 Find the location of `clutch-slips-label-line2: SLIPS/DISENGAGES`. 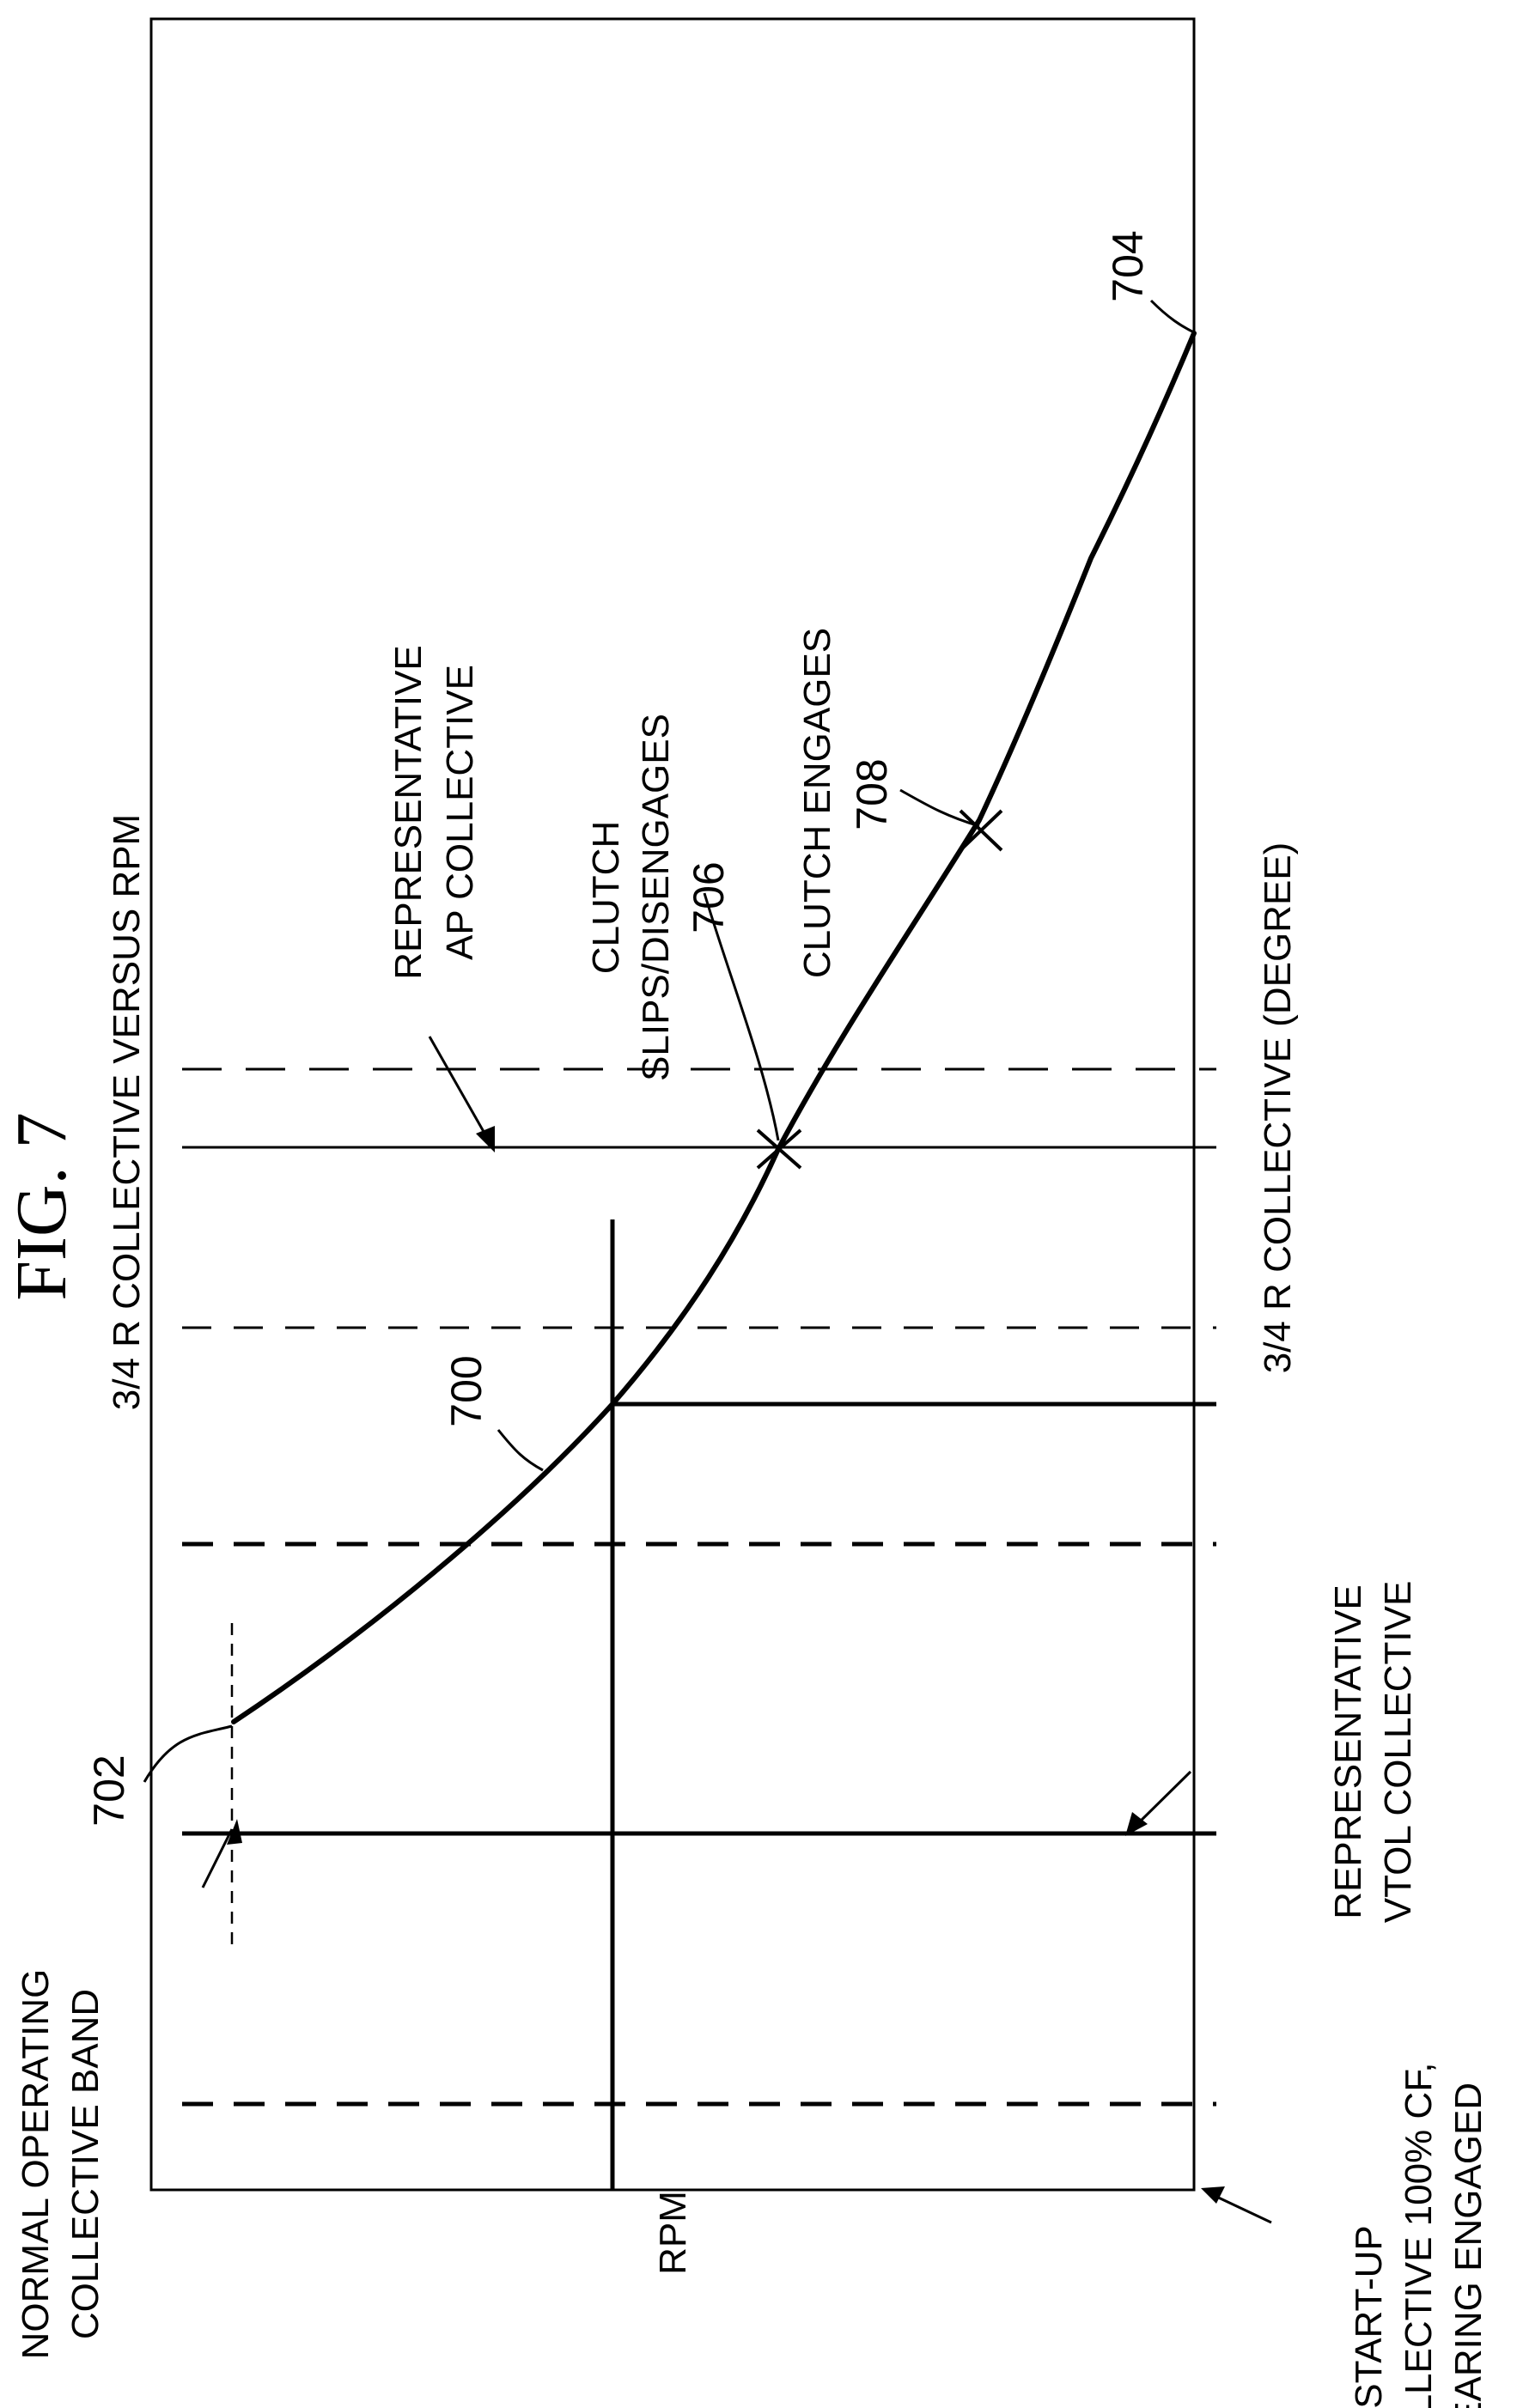

clutch-slips-label-line2: SLIPS/DISENGAGES is located at coordinates (656, 897).